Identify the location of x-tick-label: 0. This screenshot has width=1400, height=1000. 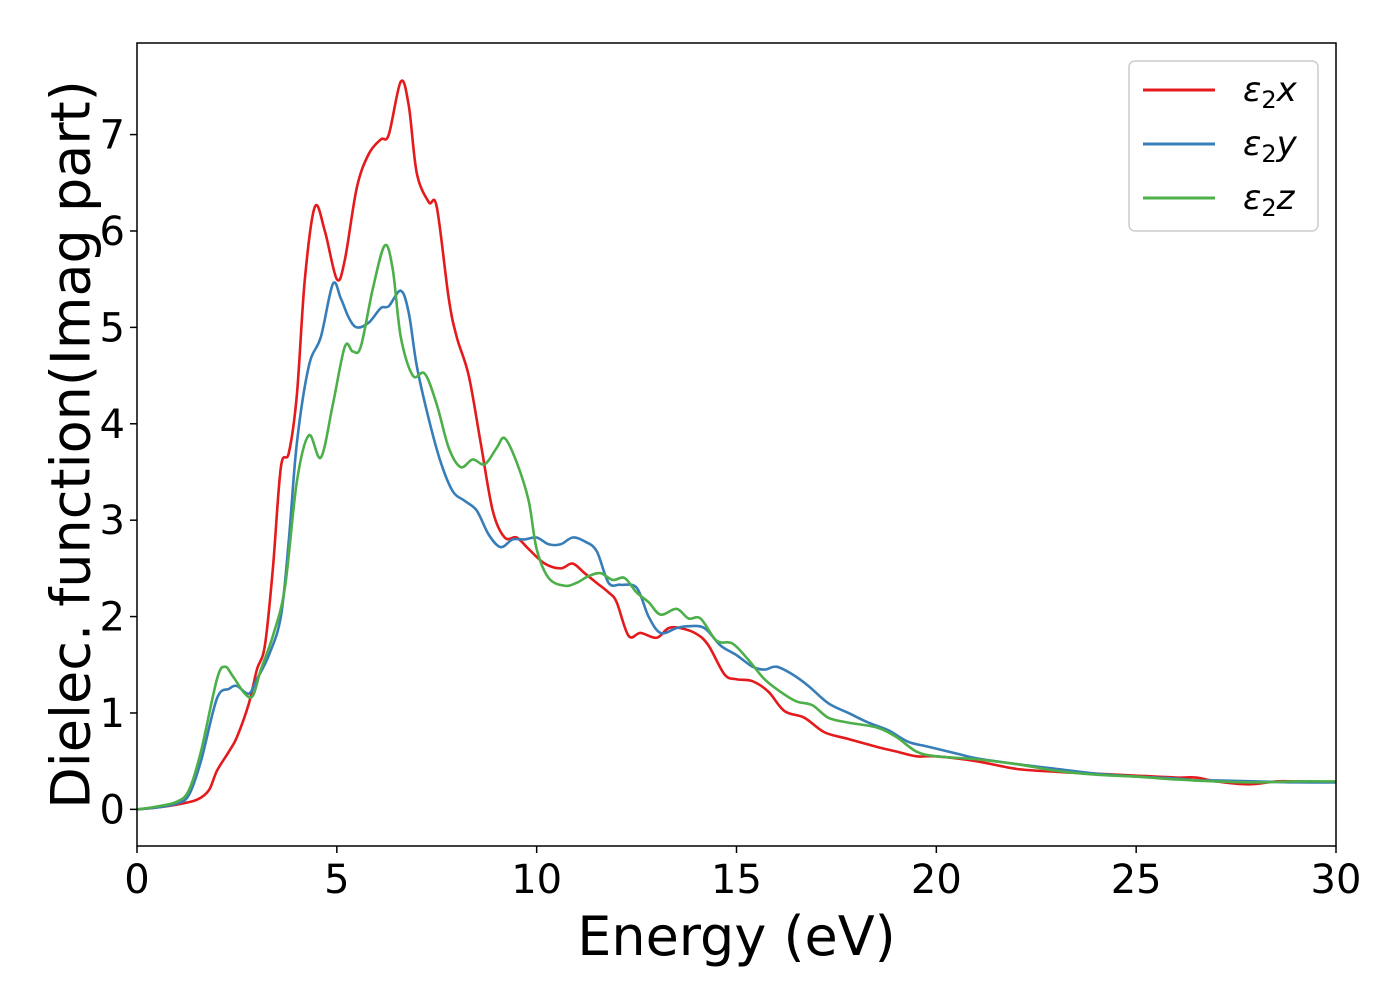
(136, 880).